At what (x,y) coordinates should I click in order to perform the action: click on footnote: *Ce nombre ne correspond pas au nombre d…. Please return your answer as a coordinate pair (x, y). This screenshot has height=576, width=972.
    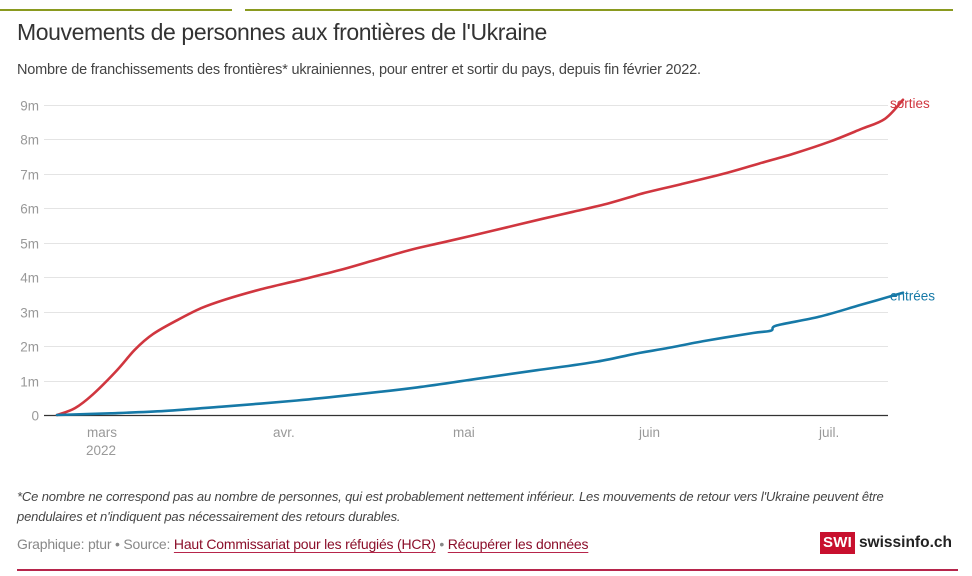
    Looking at the image, I should click on (450, 506).